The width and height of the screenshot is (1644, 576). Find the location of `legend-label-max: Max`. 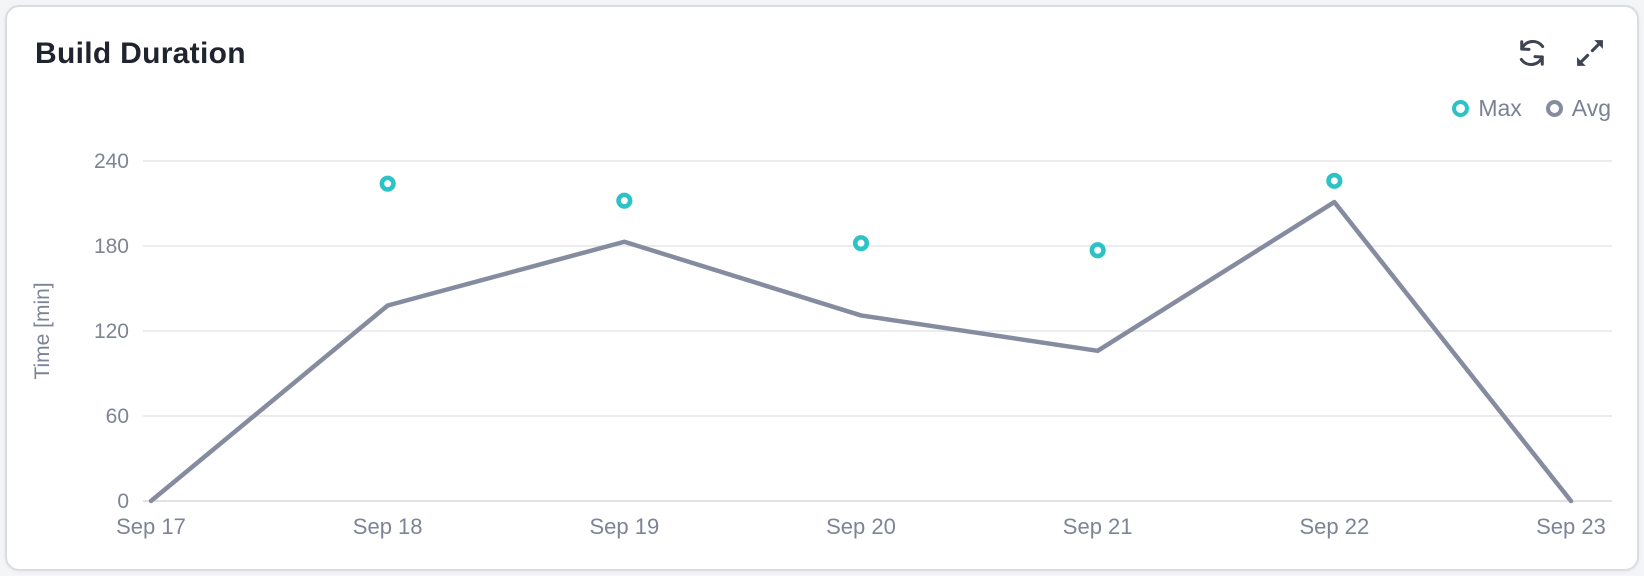

legend-label-max: Max is located at coordinates (1500, 108).